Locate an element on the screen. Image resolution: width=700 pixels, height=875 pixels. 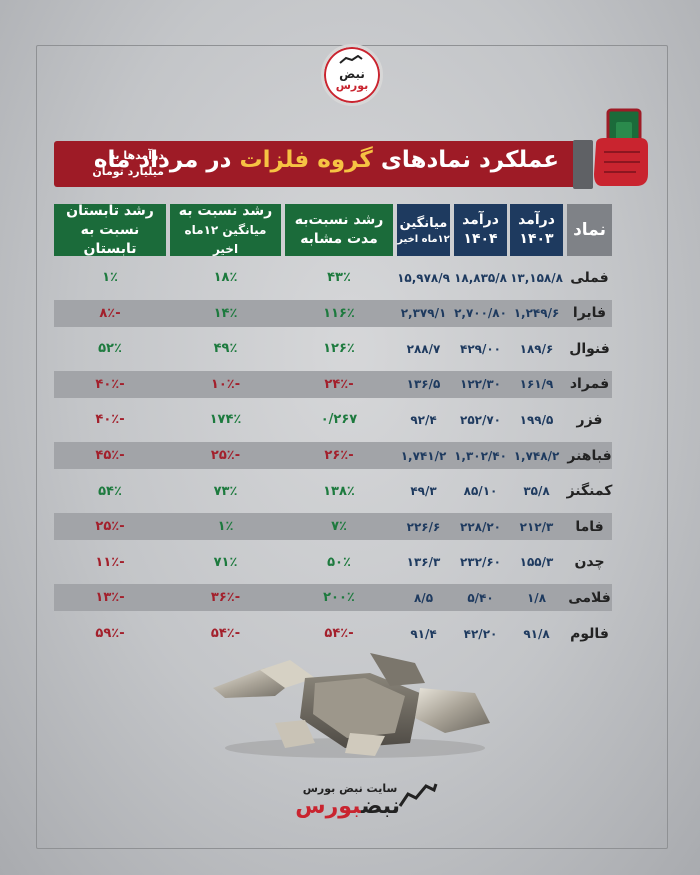
title-part-1: عملکرد نمادهای is located at coordinates (465, 160).